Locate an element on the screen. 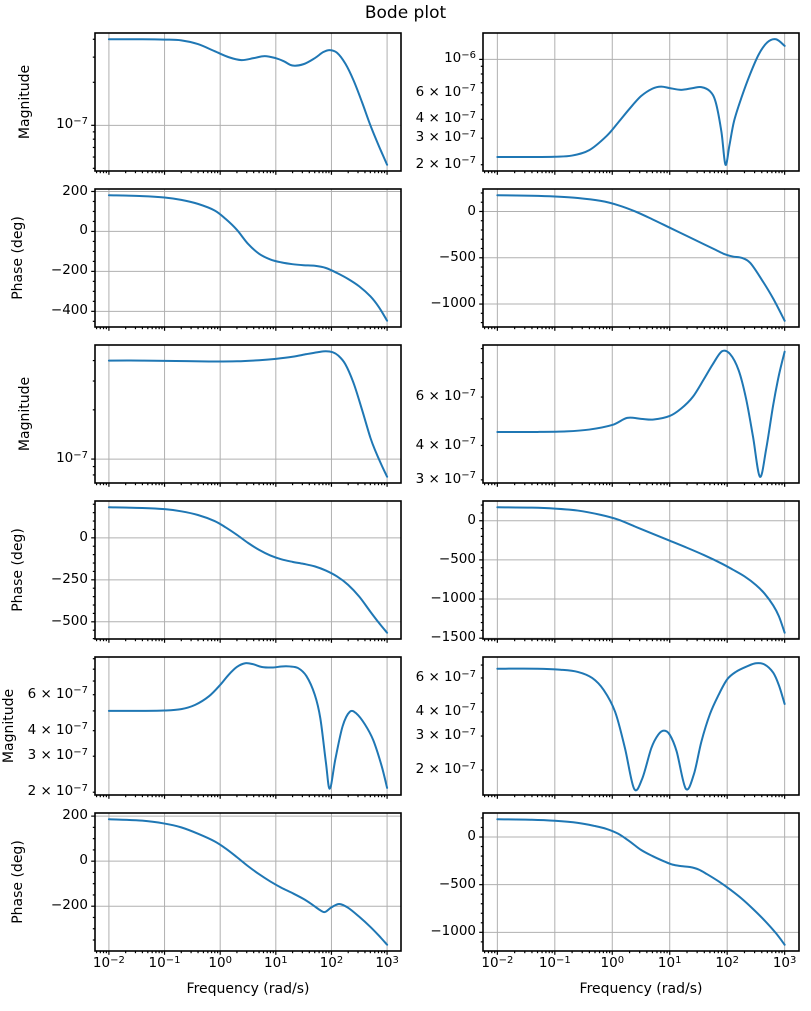 Image resolution: width=811 pixels, height=1011 pixels. curve-magnitude-2-left is located at coordinates (248, 414).